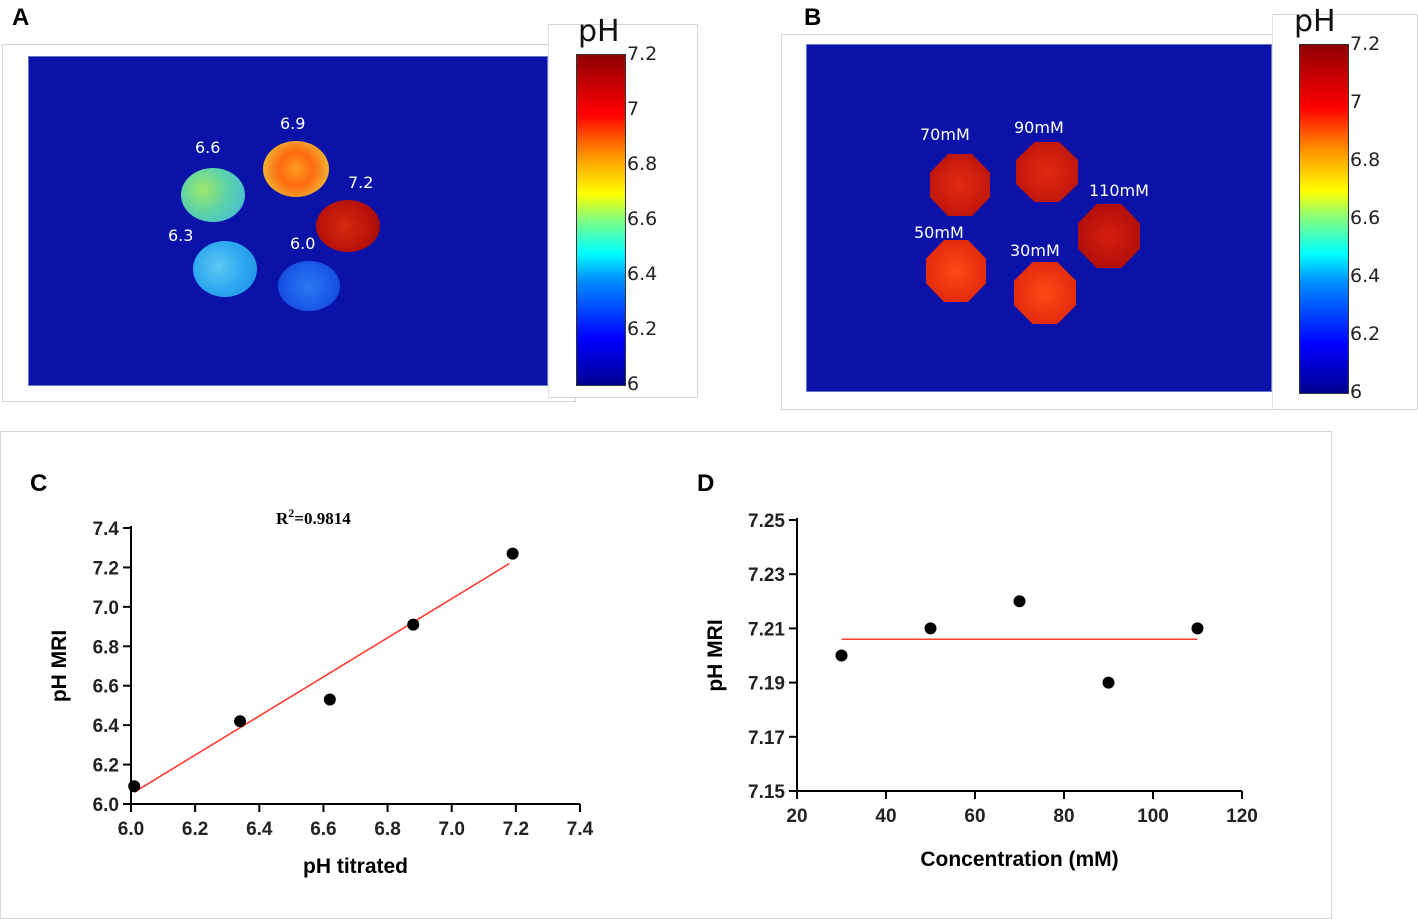 The width and height of the screenshot is (1418, 919). I want to click on y-tick-label: 6.2, so click(106, 766).